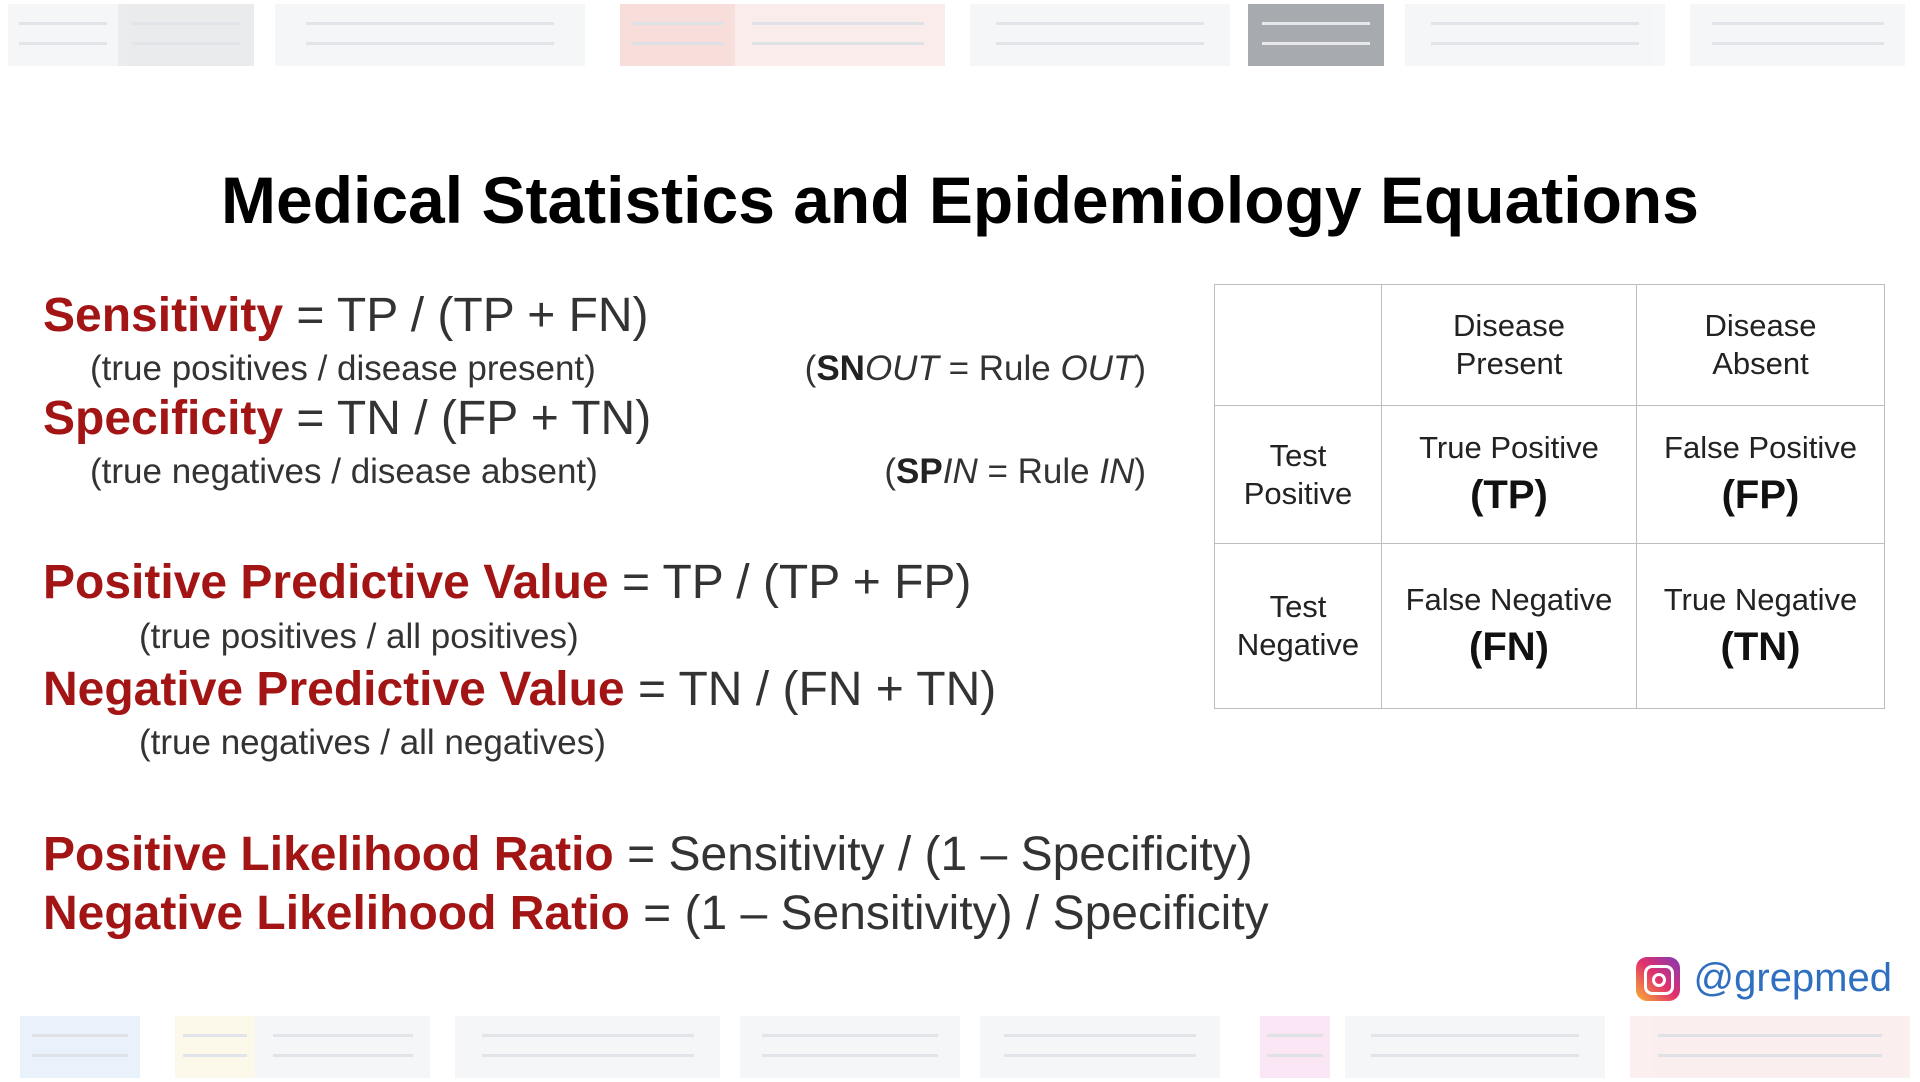 The image size is (1920, 1082). I want to click on cell-true-positive: True Positive (TP), so click(1509, 474).